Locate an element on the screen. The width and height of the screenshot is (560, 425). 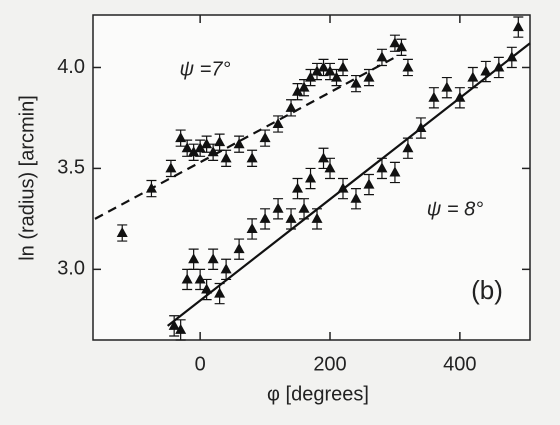
series-label: ψ =7° is located at coordinates (205, 69).